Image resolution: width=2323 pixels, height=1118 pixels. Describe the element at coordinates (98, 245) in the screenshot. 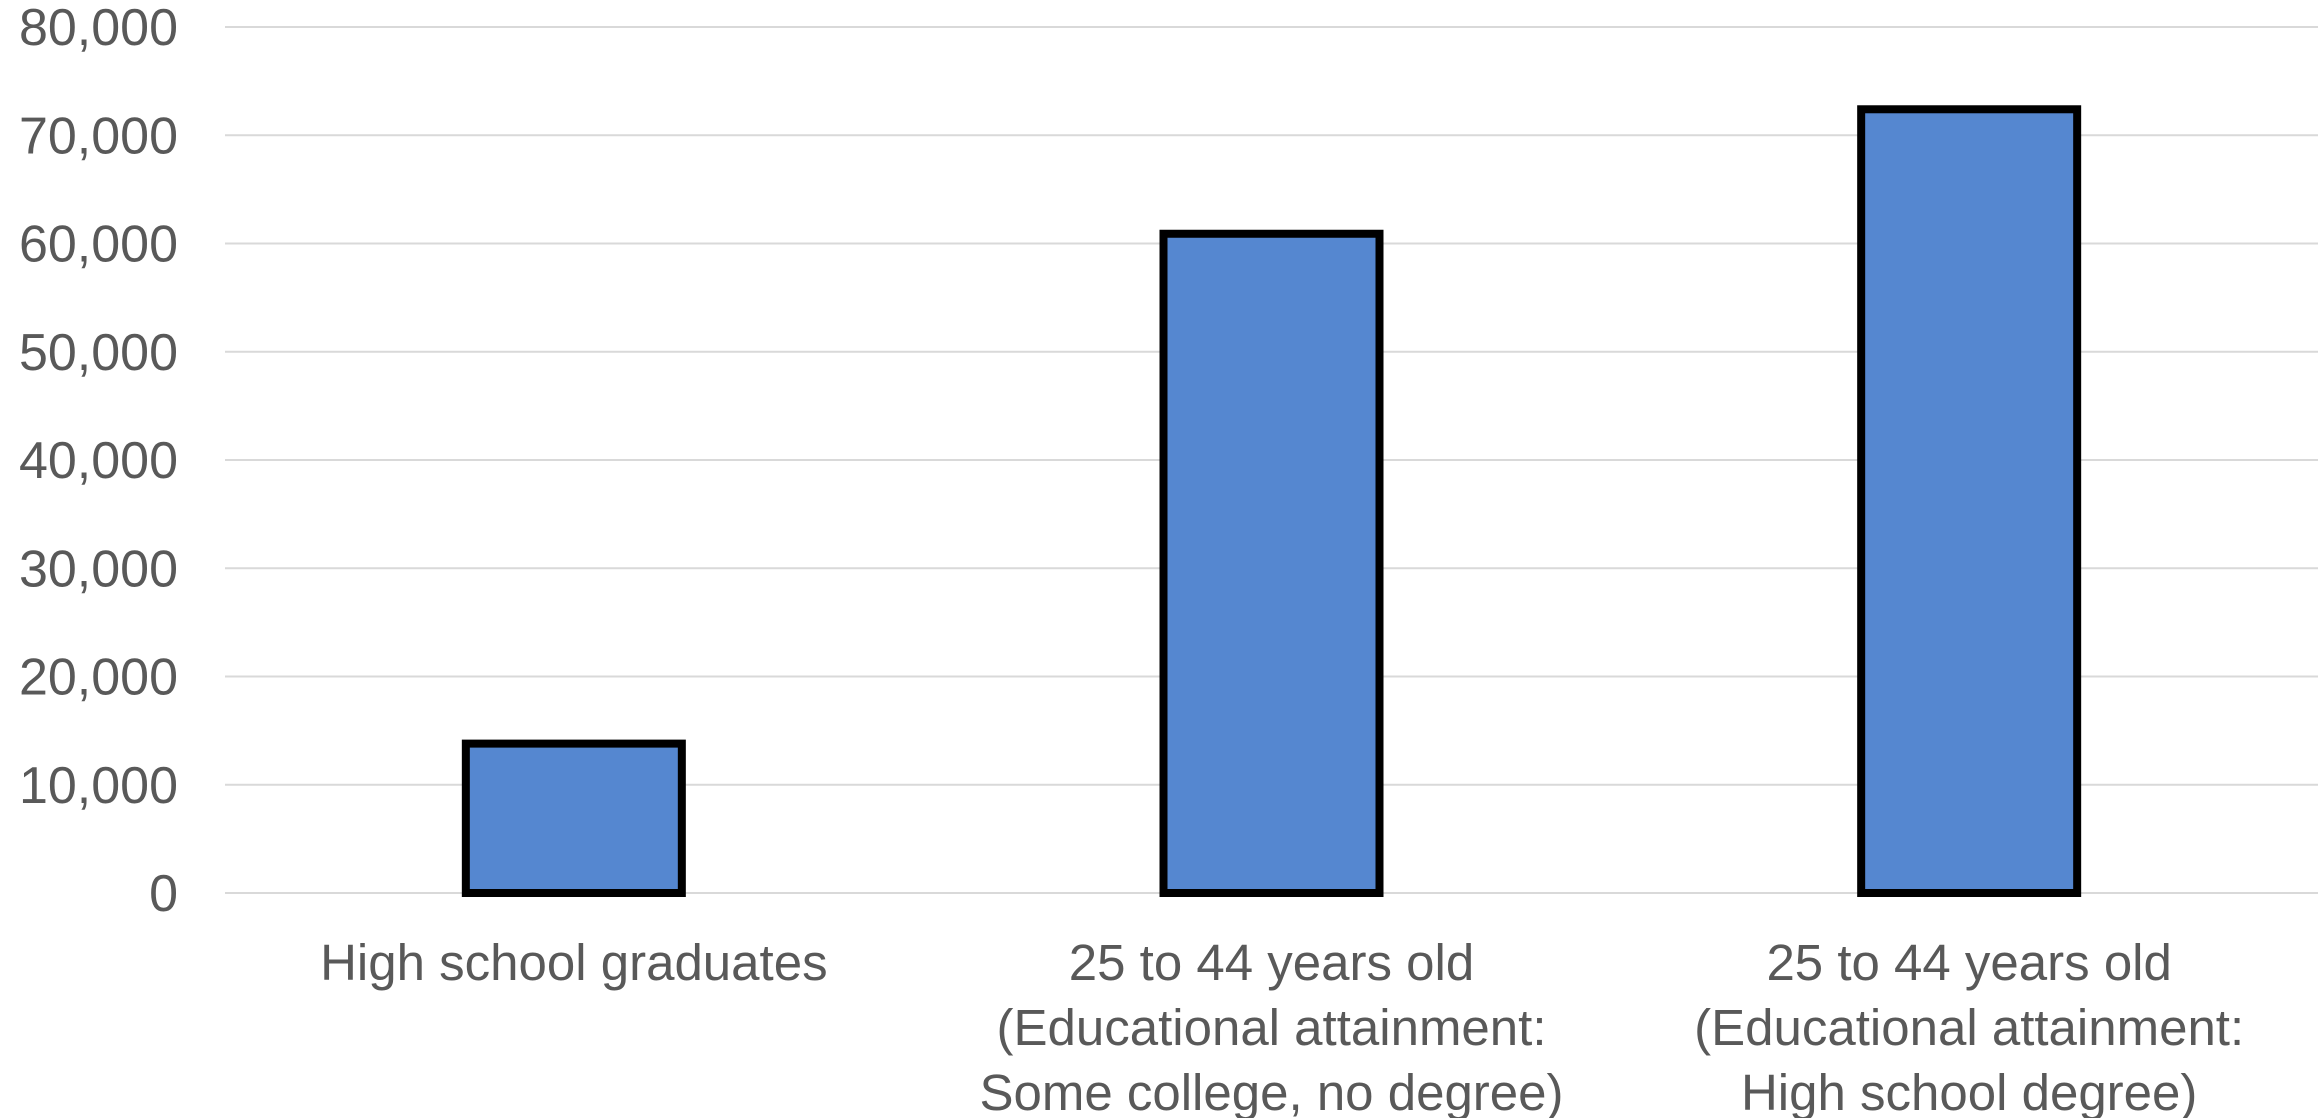

I see `y-tick-label: 60,000` at that location.